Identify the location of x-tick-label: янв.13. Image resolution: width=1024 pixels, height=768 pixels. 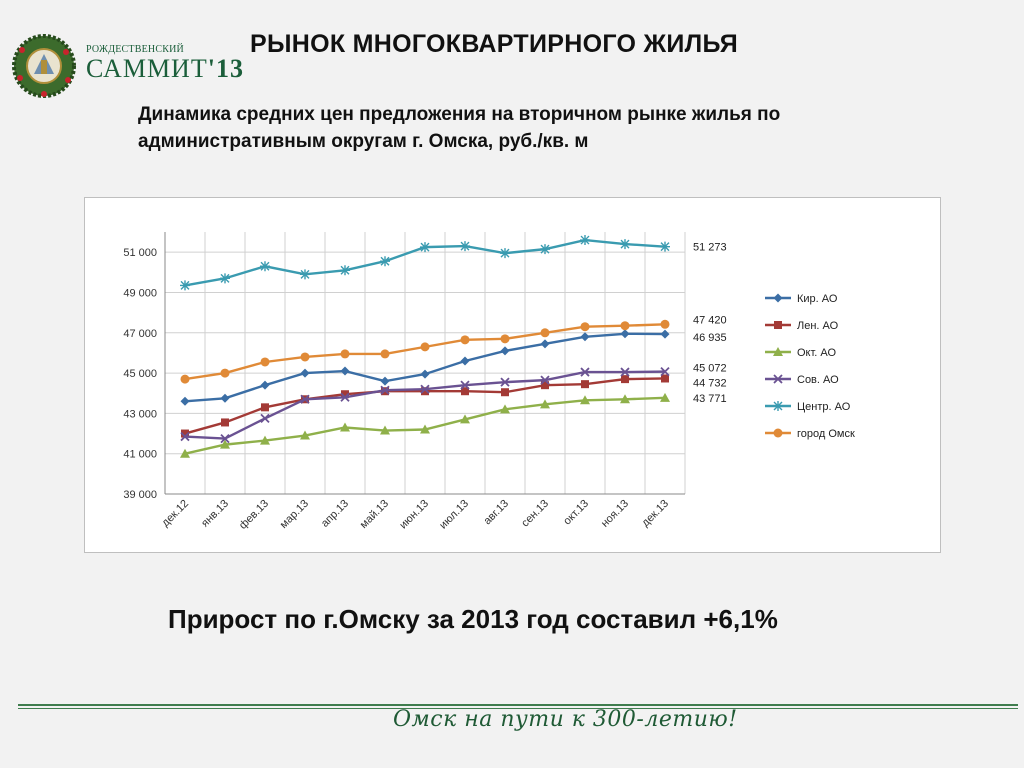
(215, 514).